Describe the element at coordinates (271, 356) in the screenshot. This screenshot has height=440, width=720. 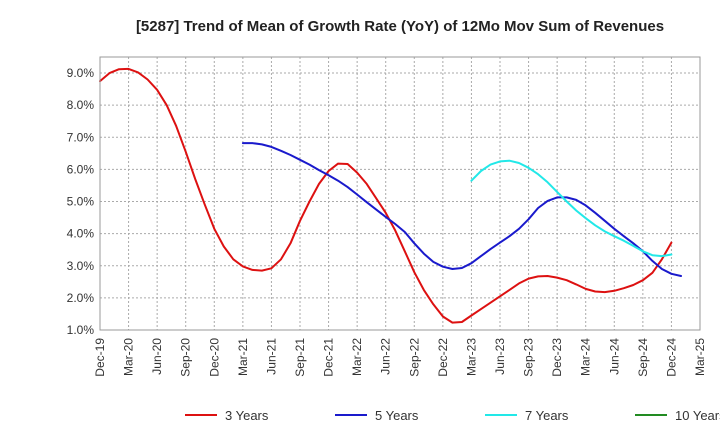
I see `x-tick-label: Jun-21` at that location.